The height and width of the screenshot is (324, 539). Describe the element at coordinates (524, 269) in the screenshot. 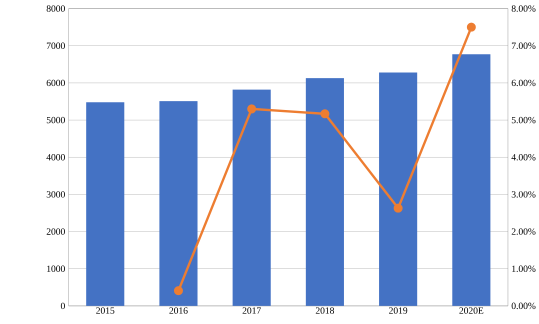

I see `y2-tick-label: 1.00%` at that location.